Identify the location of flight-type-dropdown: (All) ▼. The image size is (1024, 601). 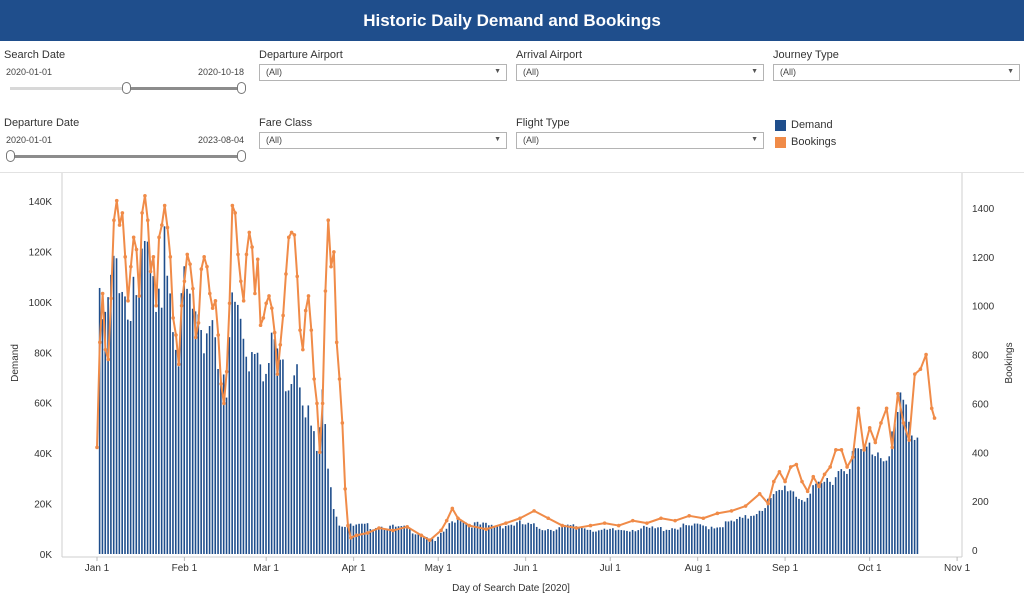
(640, 140).